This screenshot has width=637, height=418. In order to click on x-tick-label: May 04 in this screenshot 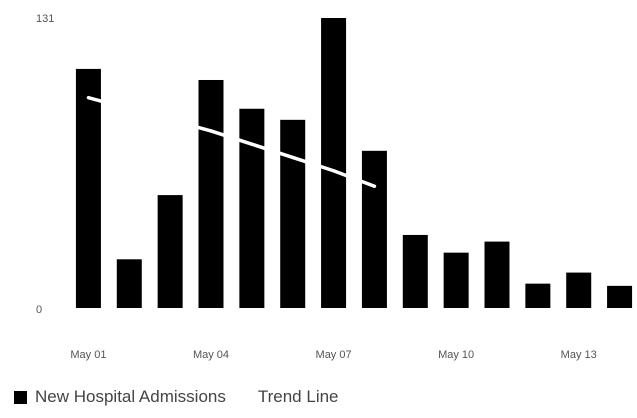, I will do `click(211, 355)`.